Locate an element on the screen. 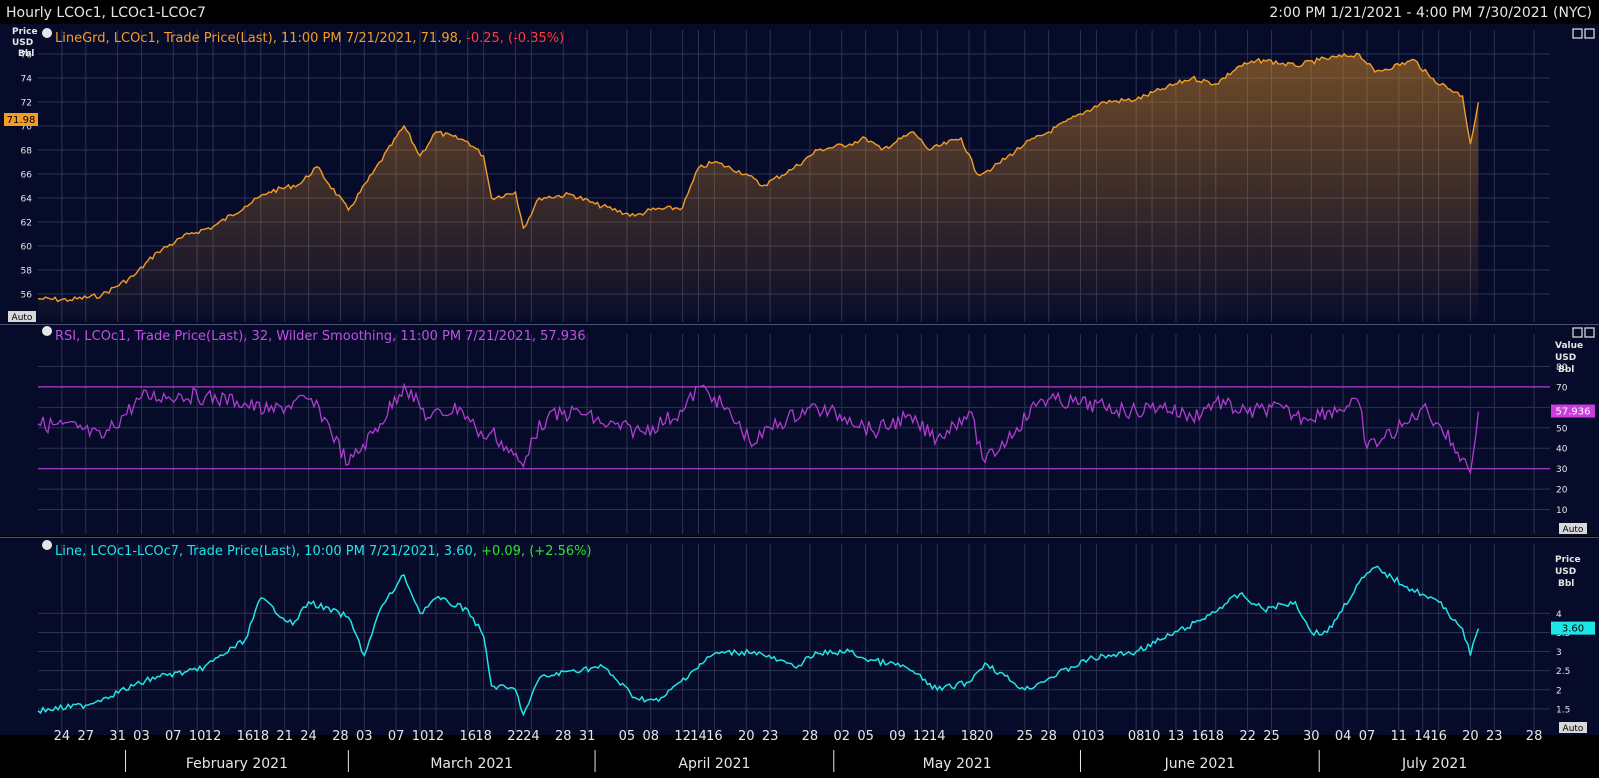 Image resolution: width=1599 pixels, height=778 pixels. price-close-icon is located at coordinates (1589, 33).